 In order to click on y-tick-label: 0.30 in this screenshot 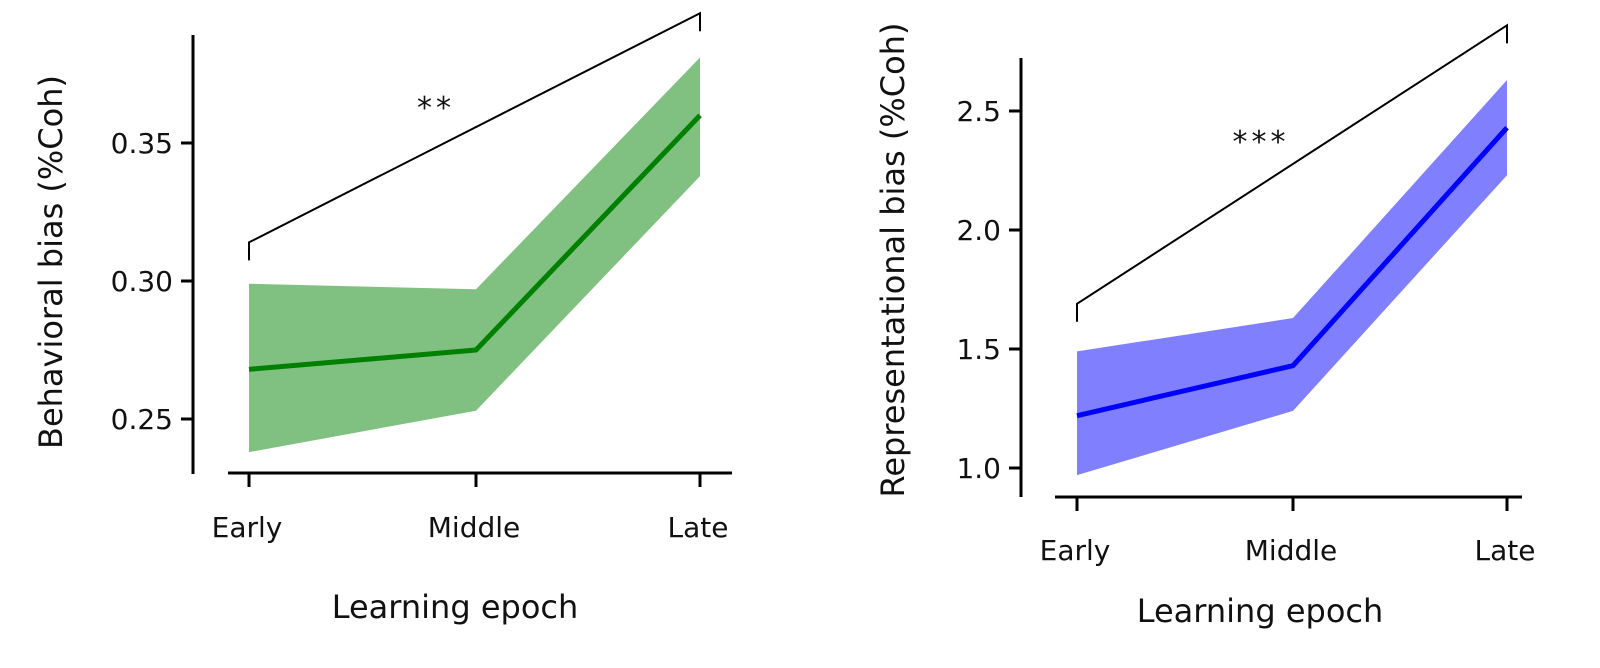, I will do `click(142, 281)`.